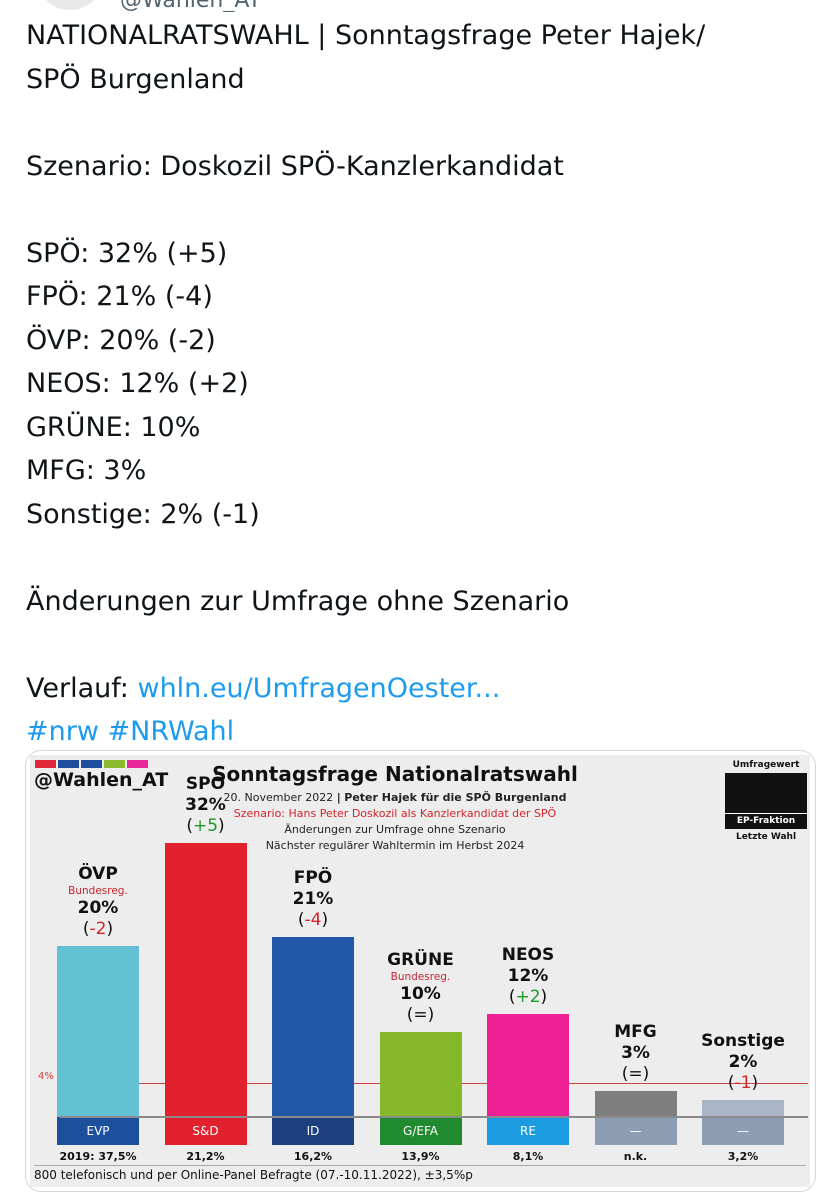 Image resolution: width=827 pixels, height=1200 pixels. I want to click on party-change: (+2), so click(528, 997).